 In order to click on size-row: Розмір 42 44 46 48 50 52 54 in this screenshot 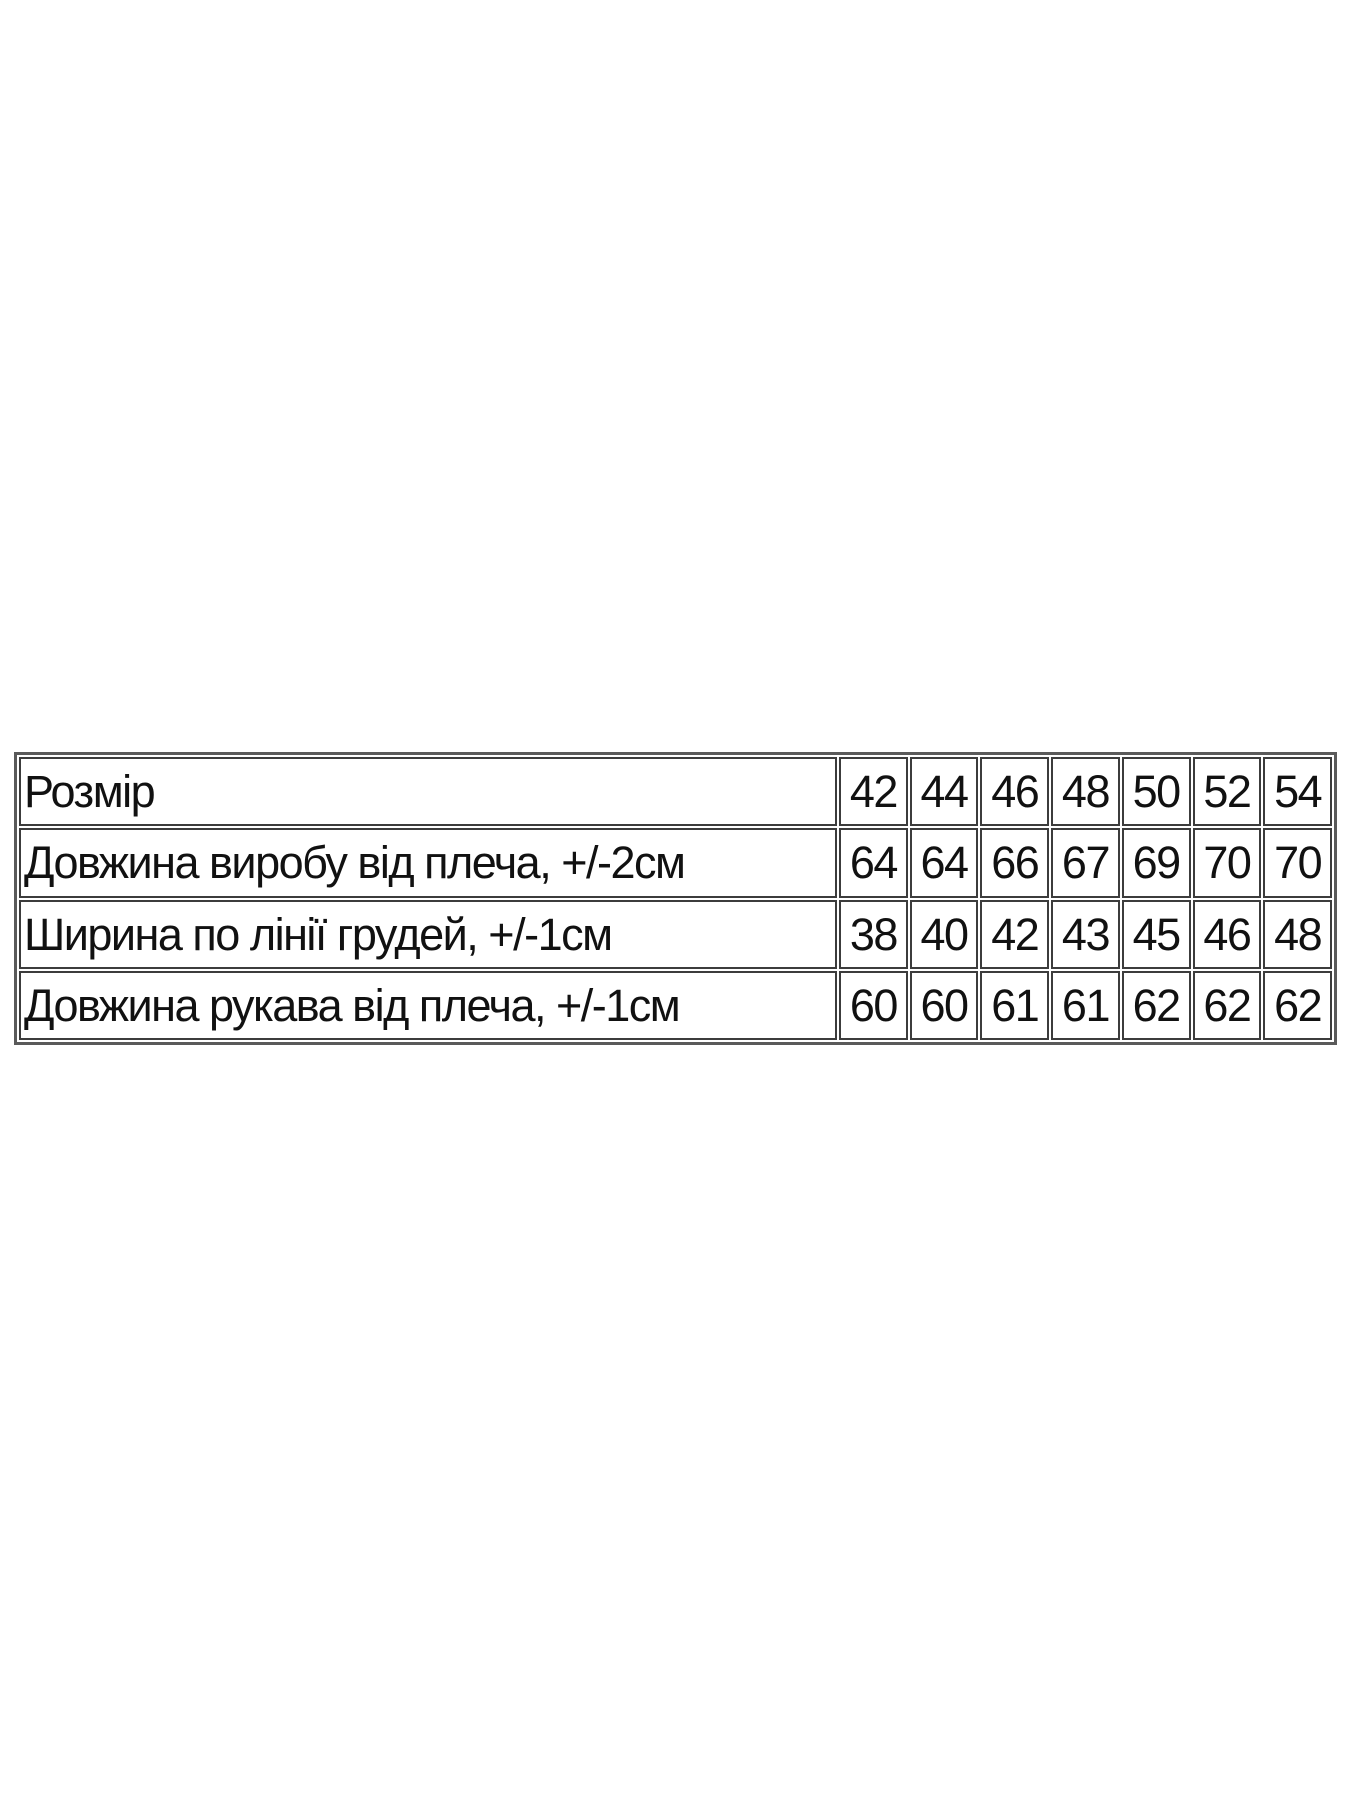, I will do `click(675, 792)`.